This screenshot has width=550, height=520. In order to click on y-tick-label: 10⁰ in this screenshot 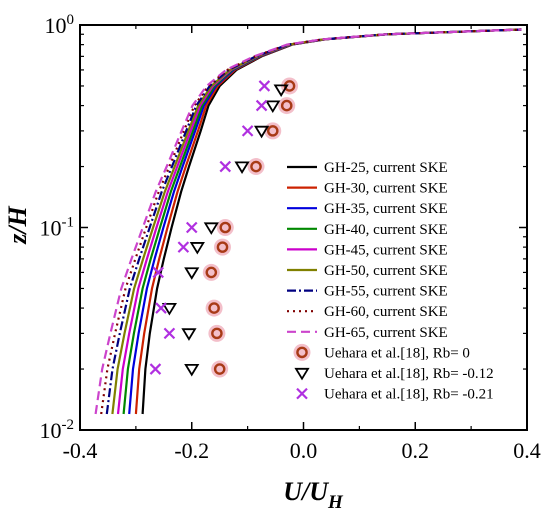, I will do `click(60, 25)`.